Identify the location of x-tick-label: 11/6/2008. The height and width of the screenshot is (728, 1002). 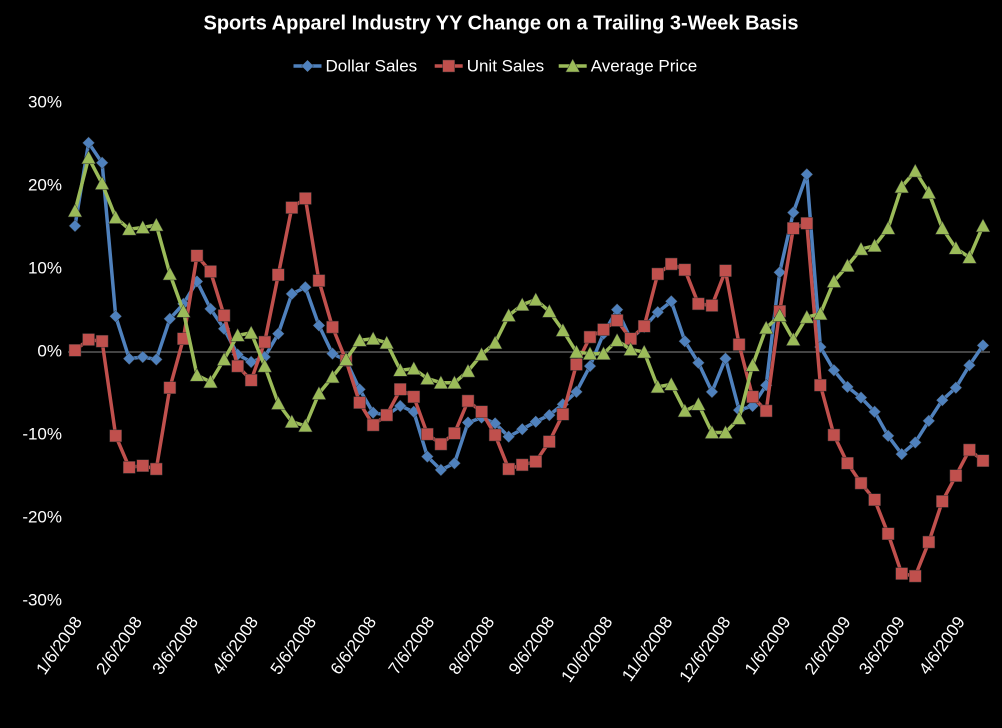
(647, 649).